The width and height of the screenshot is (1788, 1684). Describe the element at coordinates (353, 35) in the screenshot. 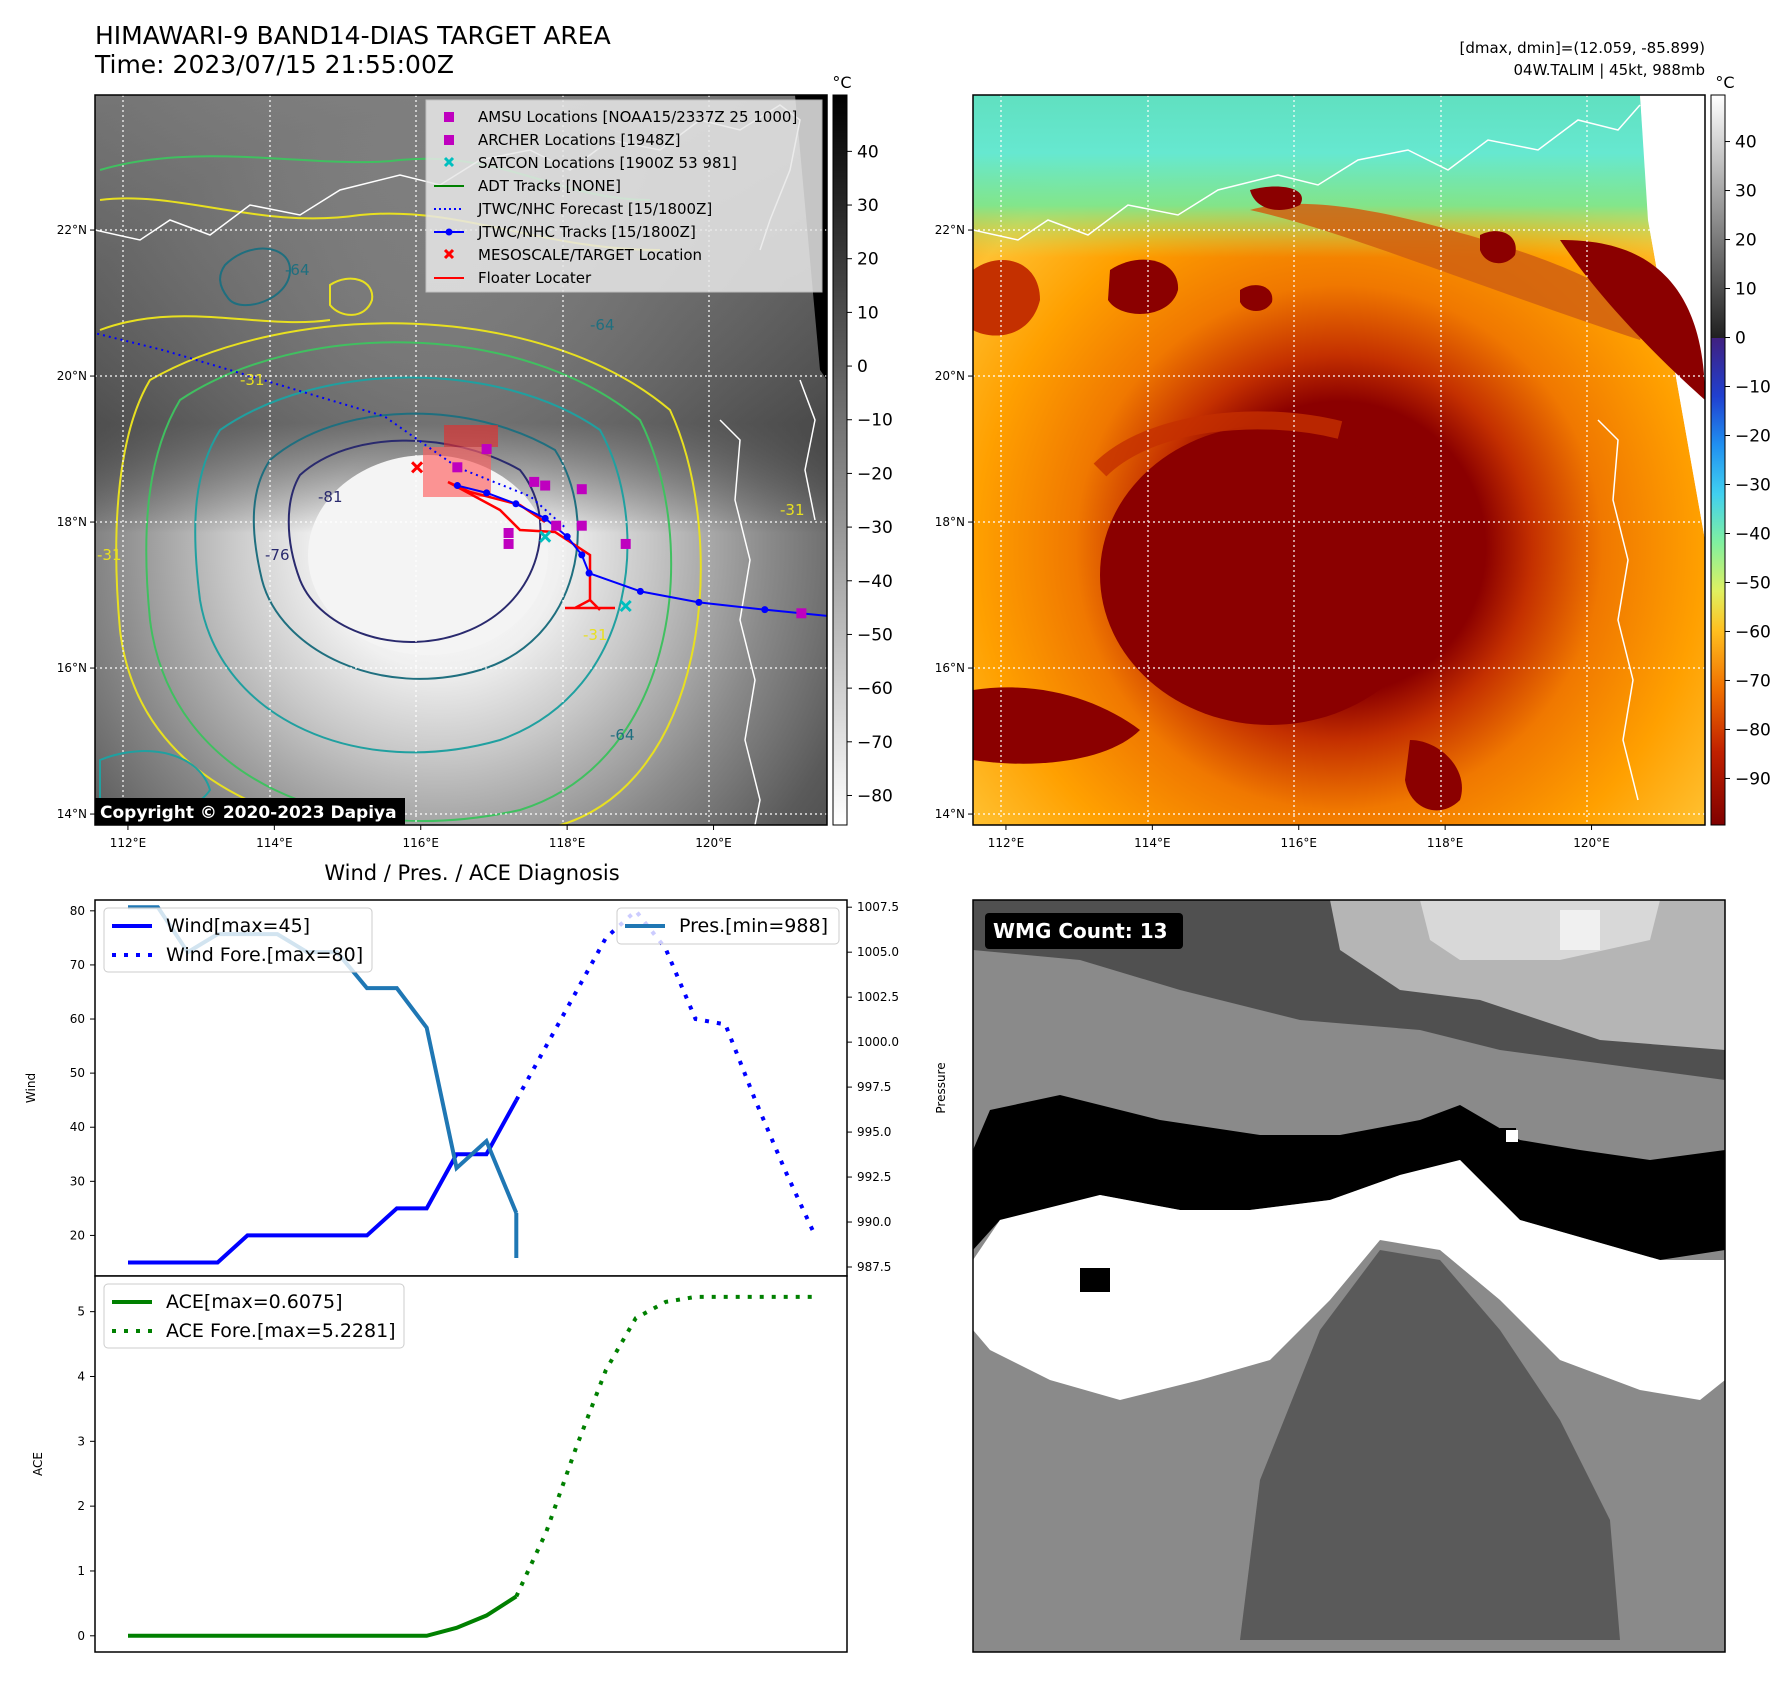

I see `figure-title: HIMAWARI-9 BAND14-DIAS TARGET AREA` at that location.